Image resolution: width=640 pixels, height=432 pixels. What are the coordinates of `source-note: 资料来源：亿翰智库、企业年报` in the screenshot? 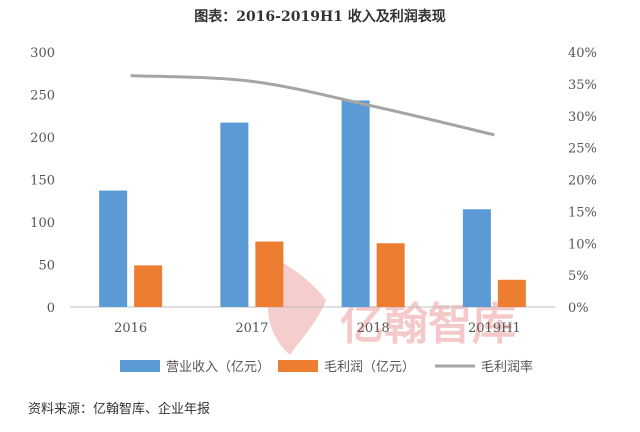 It's located at (119, 409).